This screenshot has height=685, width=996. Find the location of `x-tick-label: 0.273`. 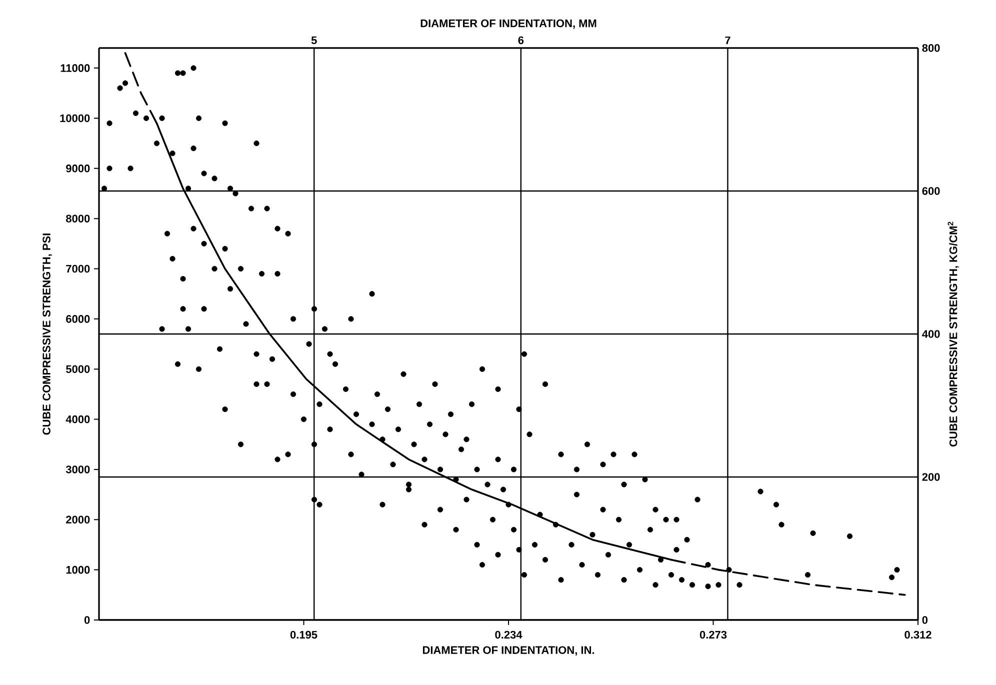

x-tick-label: 0.273 is located at coordinates (713, 634).